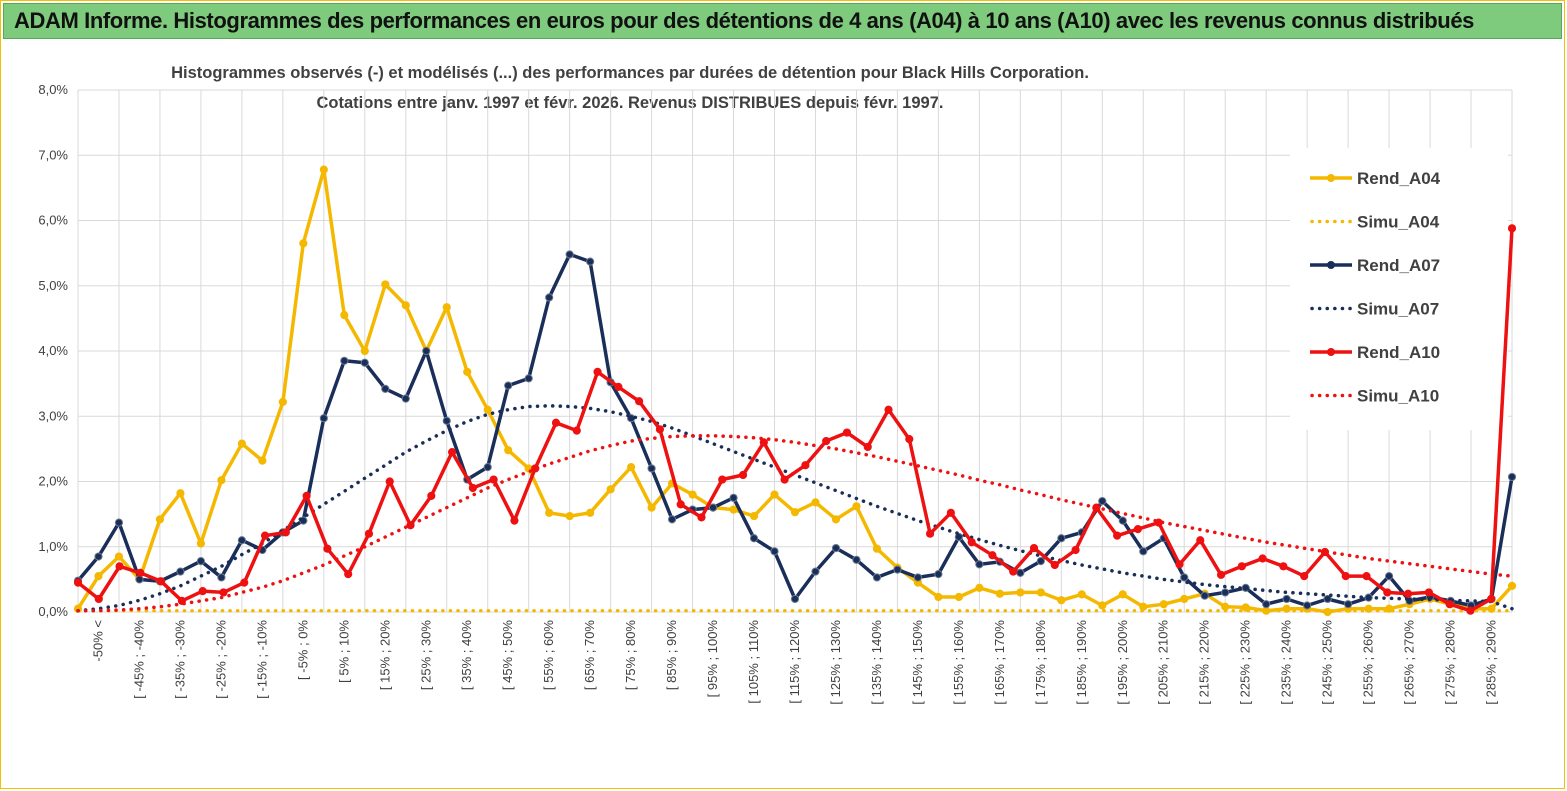 This screenshot has height=791, width=1567. Describe the element at coordinates (999, 662) in the screenshot. I see `x-tick-label: [ 165% ; 170%` at that location.